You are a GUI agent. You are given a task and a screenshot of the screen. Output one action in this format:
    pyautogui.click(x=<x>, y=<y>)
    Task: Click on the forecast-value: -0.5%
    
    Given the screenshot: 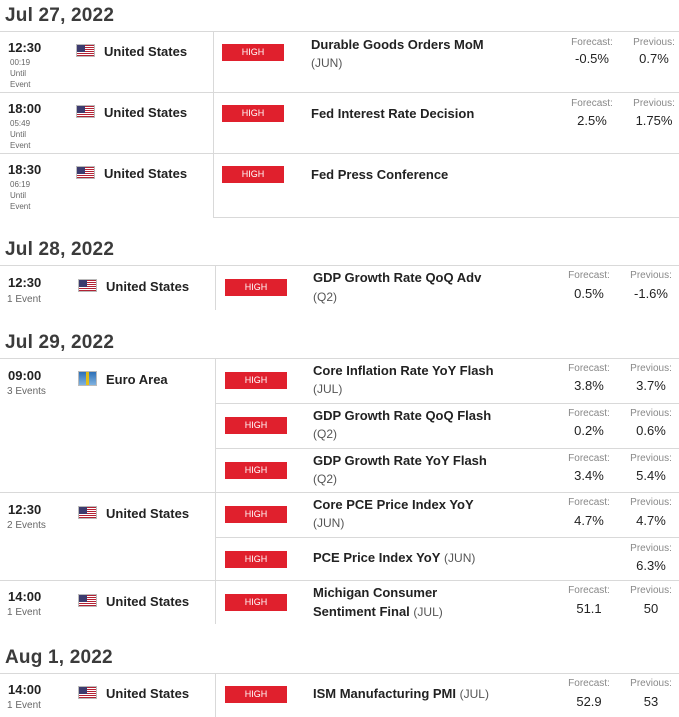 What is the action you would take?
    pyautogui.click(x=592, y=58)
    